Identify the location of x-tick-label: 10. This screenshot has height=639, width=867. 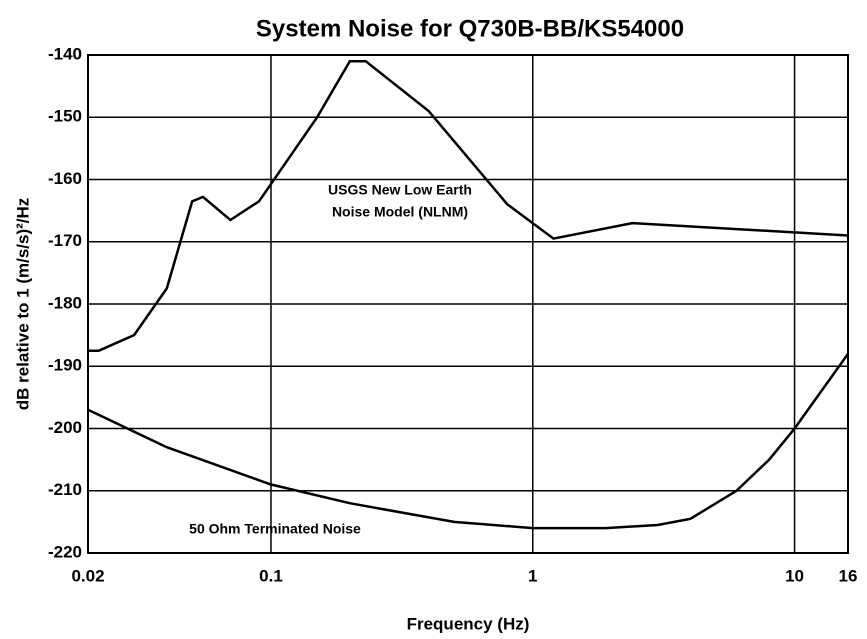
(794, 575).